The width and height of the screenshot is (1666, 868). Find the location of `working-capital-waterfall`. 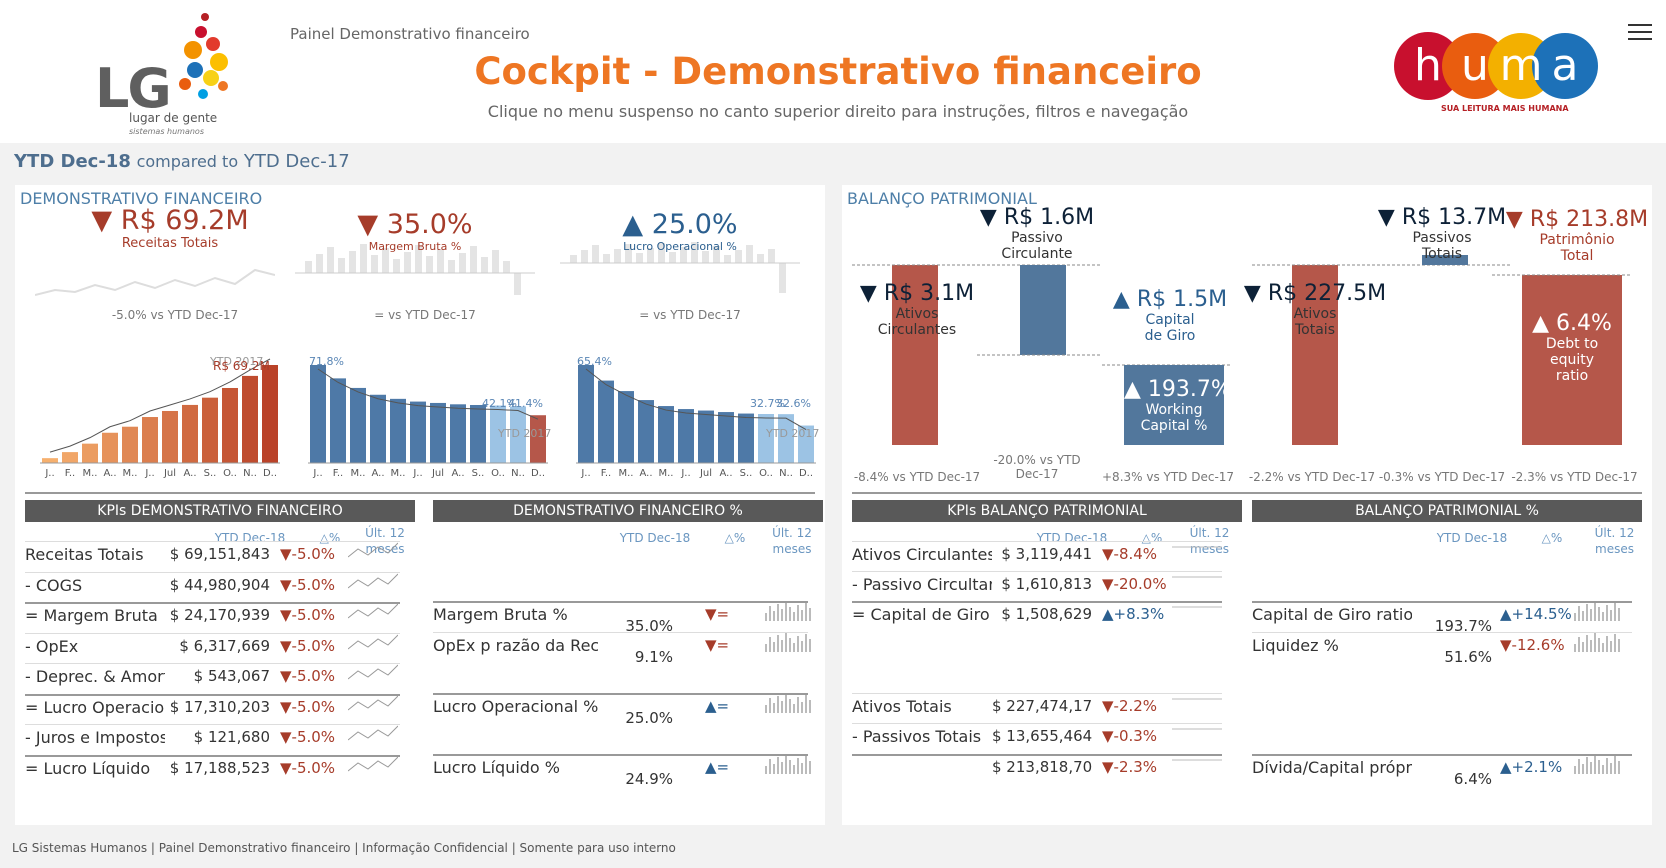

working-capital-waterfall is located at coordinates (1042, 354).